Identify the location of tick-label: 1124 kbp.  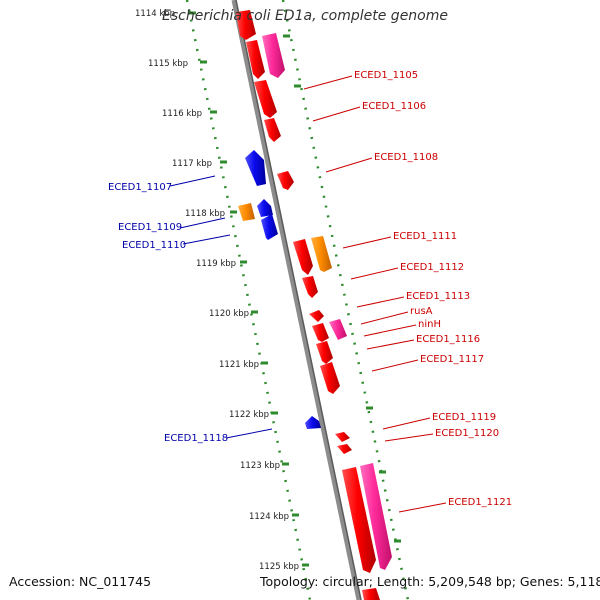
(269, 517).